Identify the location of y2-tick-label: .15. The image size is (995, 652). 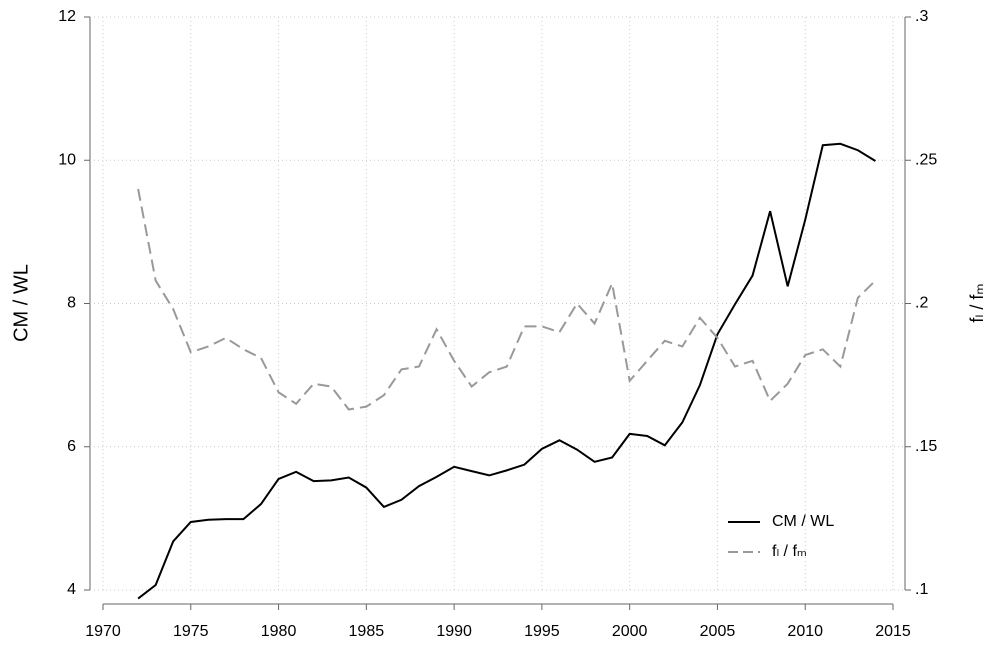
(926, 446).